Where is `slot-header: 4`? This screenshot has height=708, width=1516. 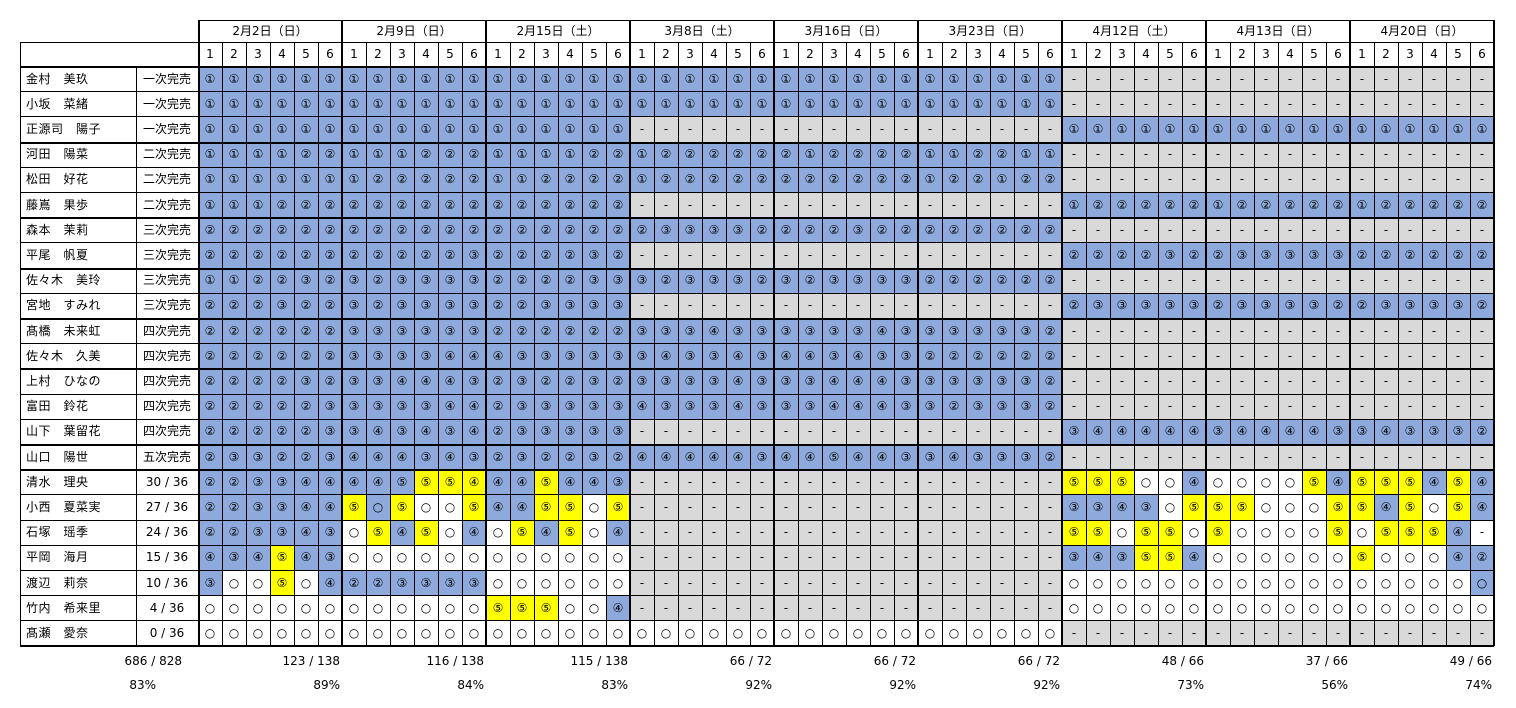 slot-header: 4 is located at coordinates (1146, 54).